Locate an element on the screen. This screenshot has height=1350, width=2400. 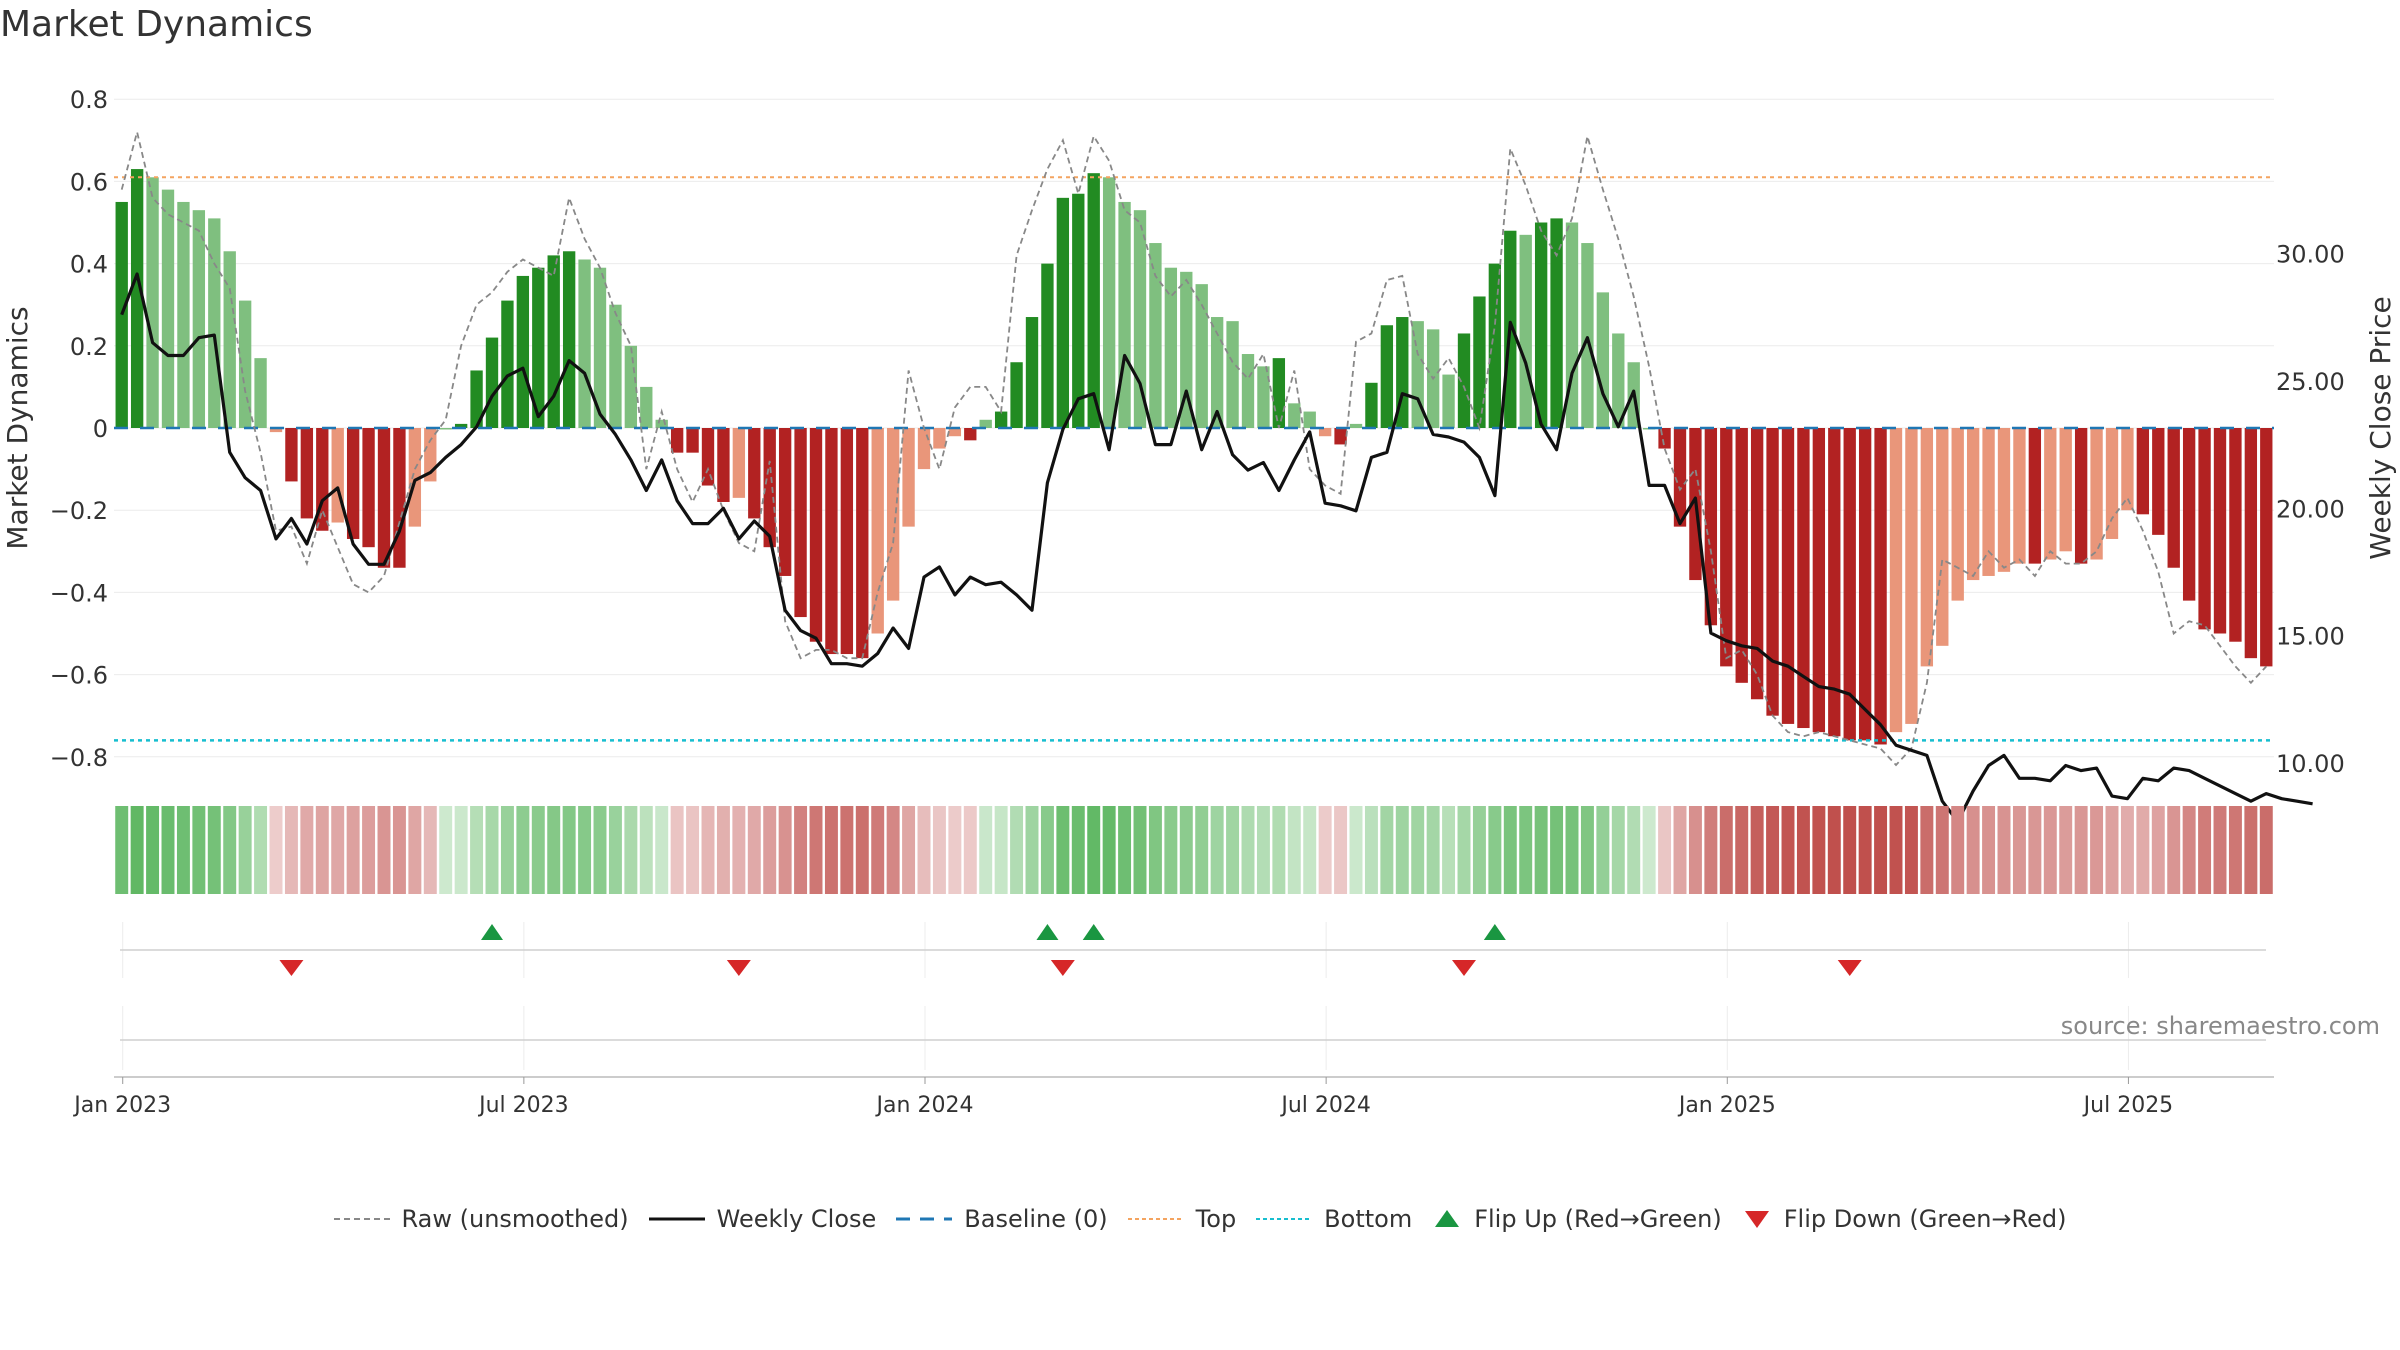
source-attribution: source: sharemaestro.com is located at coordinates (2220, 1026).